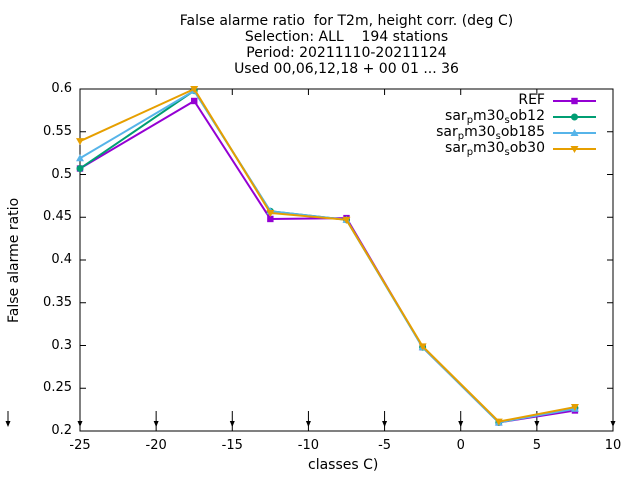 Image resolution: width=640 pixels, height=480 pixels. Describe the element at coordinates (57, 302) in the screenshot. I see `y-tick-label: 0.35` at that location.